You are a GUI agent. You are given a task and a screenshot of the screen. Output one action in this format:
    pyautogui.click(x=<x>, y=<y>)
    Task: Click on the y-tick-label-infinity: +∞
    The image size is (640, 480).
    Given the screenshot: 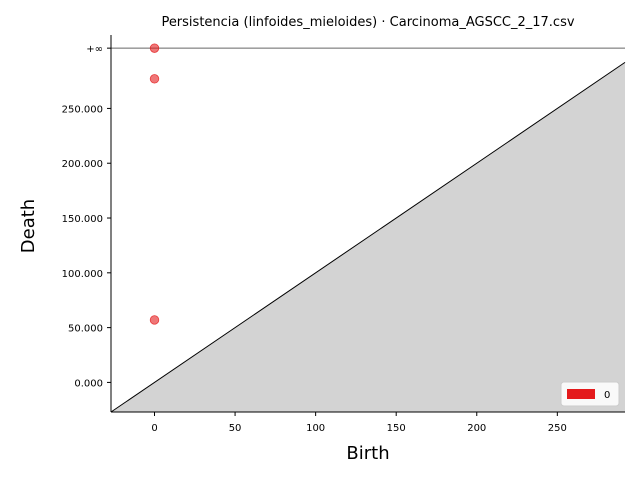 What is the action you would take?
    pyautogui.click(x=94, y=49)
    